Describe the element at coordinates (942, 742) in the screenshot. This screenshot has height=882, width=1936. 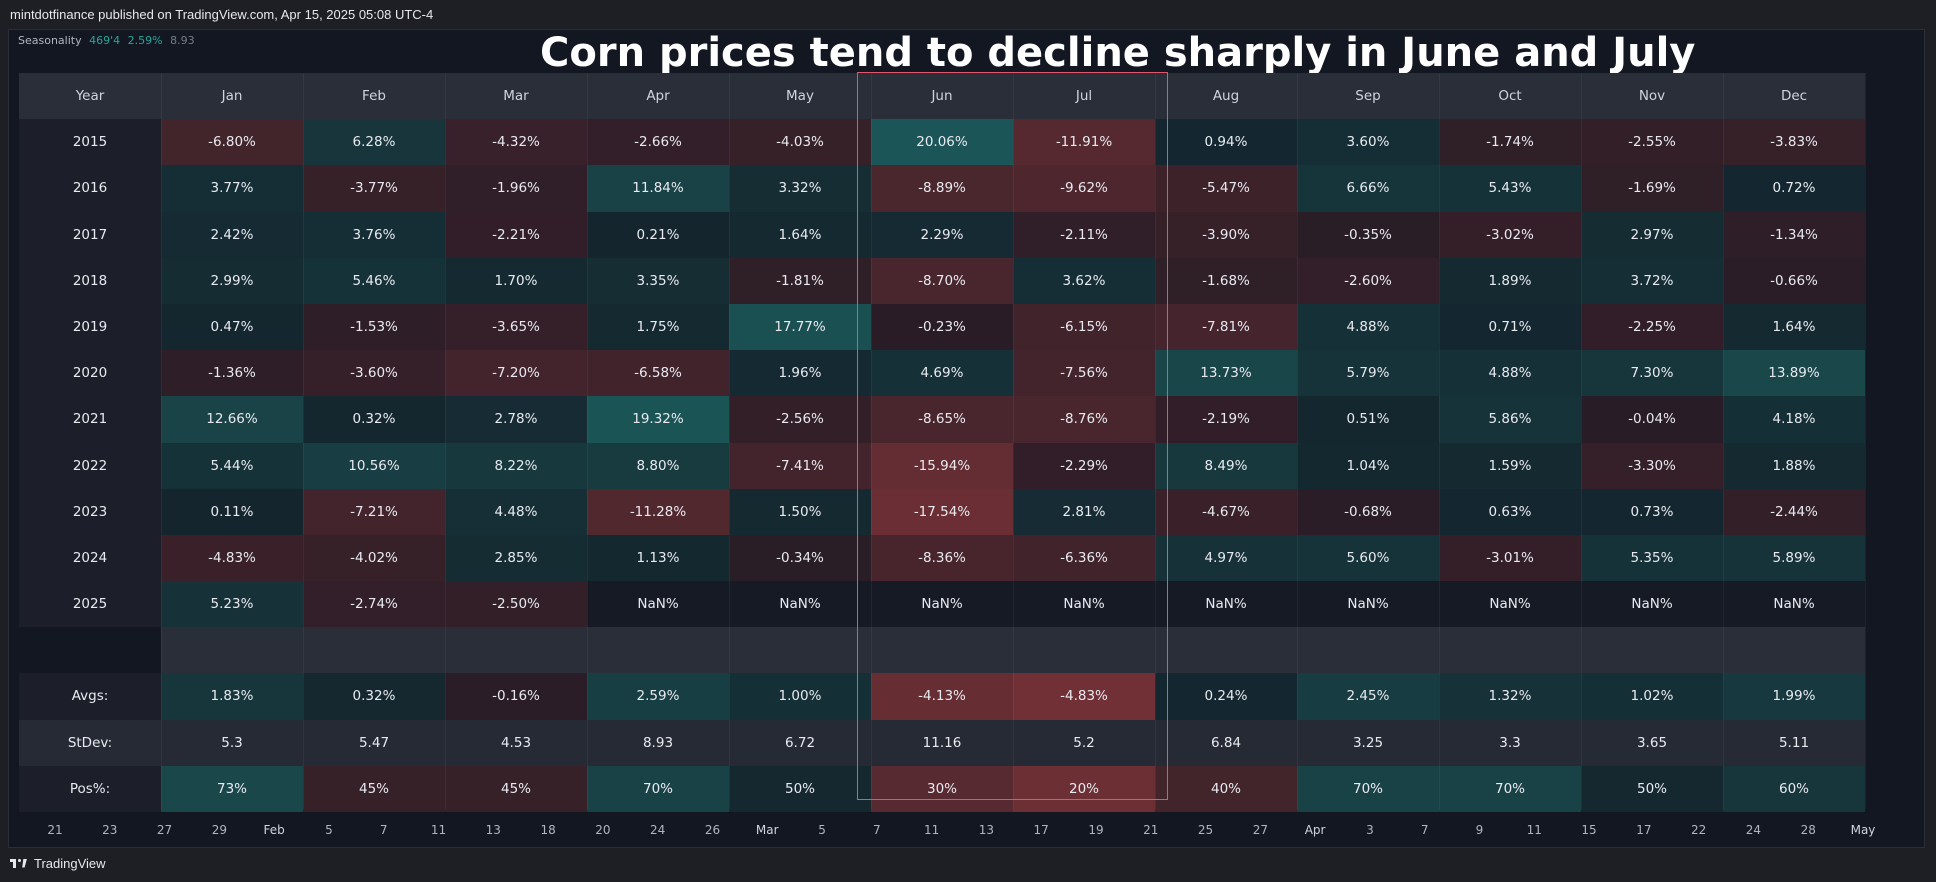
I see `summary-cell: 11.16` at that location.